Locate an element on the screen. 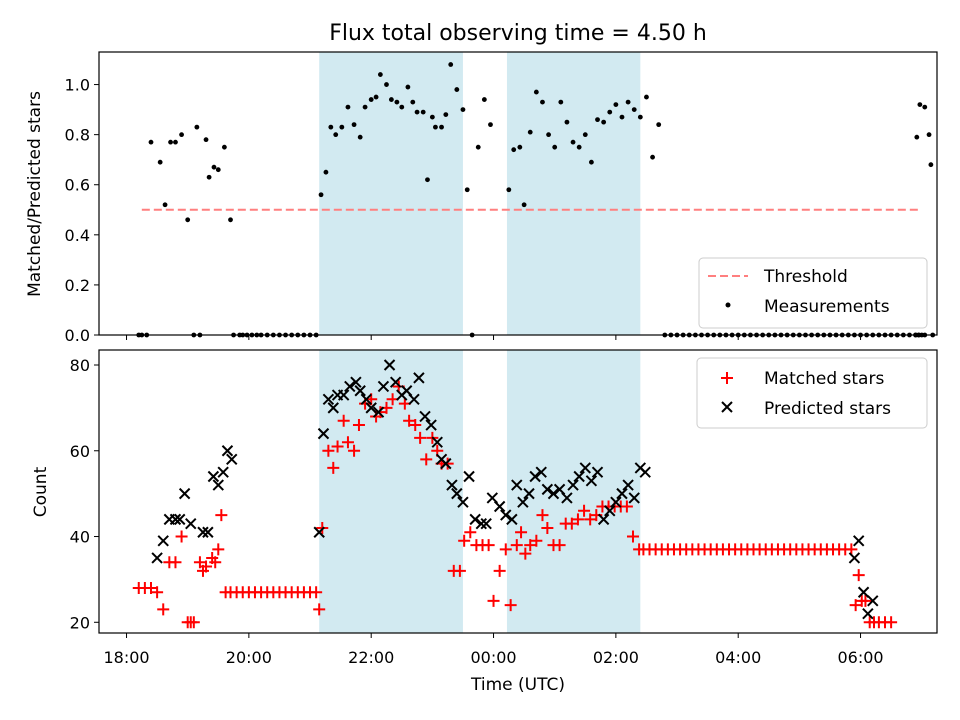 This screenshot has width=960, height=720. x-axis-label: Time (UTC) is located at coordinates (517, 685).